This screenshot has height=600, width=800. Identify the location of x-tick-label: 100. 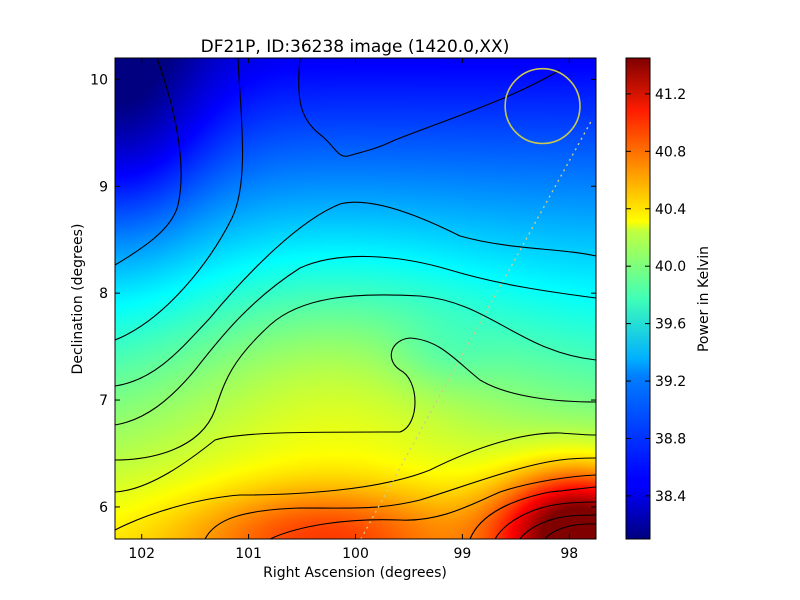
(355, 554).